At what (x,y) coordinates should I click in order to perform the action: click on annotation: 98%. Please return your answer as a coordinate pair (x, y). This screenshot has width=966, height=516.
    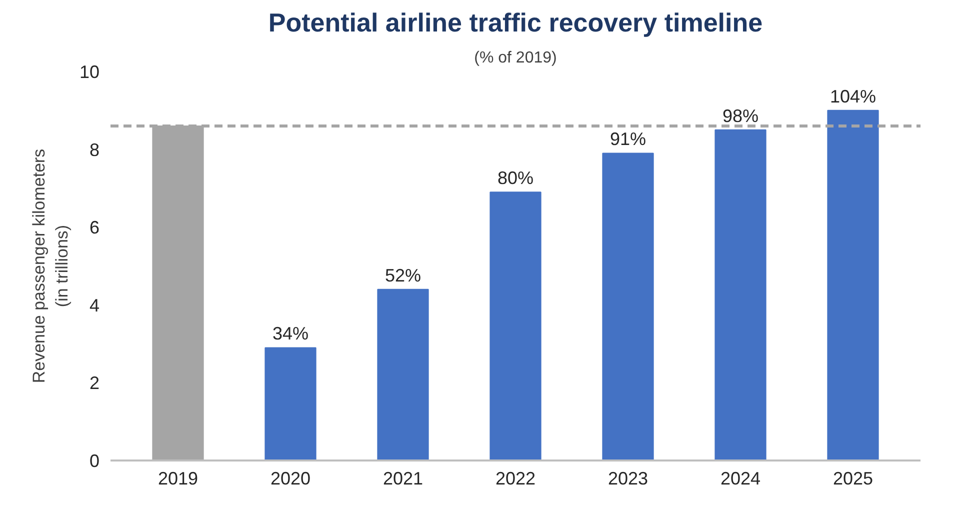
    Looking at the image, I should click on (740, 116).